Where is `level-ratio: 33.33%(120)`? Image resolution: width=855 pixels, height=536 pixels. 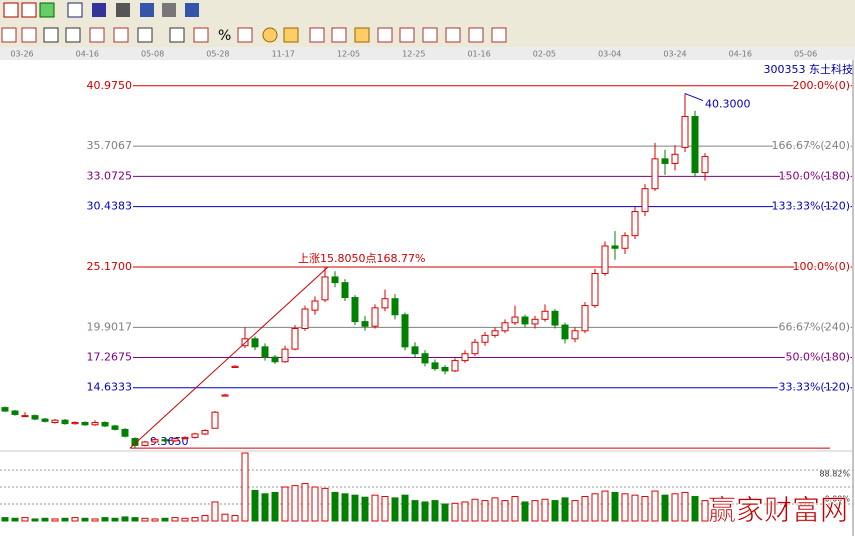 level-ratio: 33.33%(120) is located at coordinates (814, 387).